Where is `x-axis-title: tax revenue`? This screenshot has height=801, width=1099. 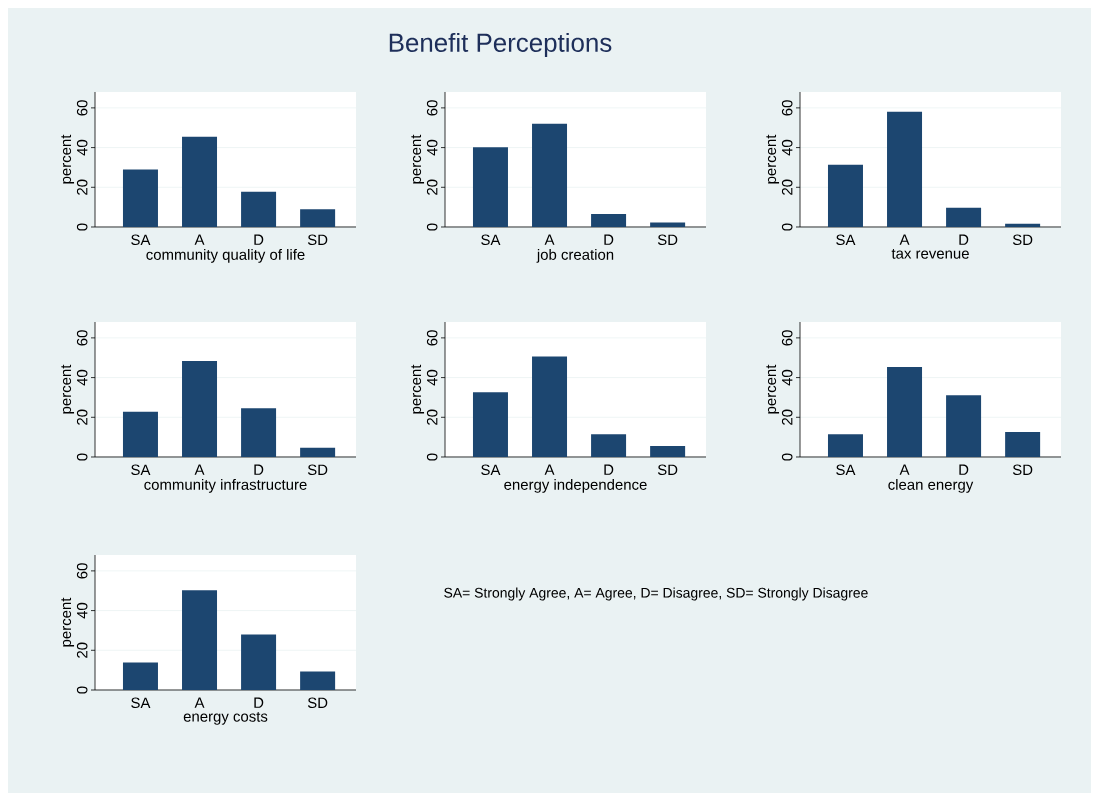 x-axis-title: tax revenue is located at coordinates (930, 253).